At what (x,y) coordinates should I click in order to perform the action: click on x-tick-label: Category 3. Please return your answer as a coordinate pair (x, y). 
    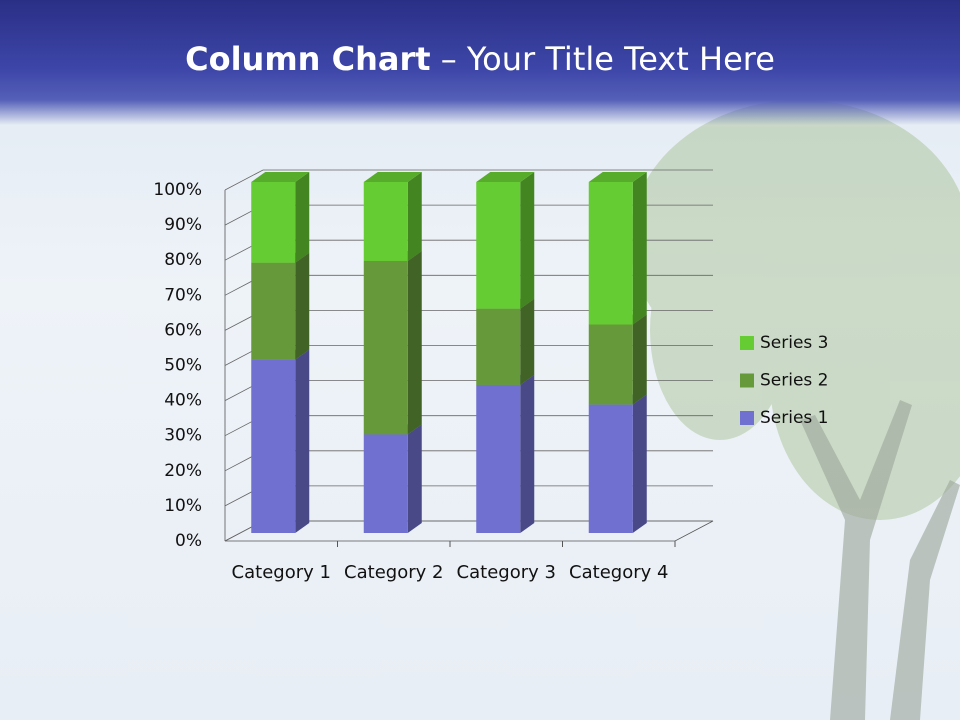
    Looking at the image, I should click on (506, 572).